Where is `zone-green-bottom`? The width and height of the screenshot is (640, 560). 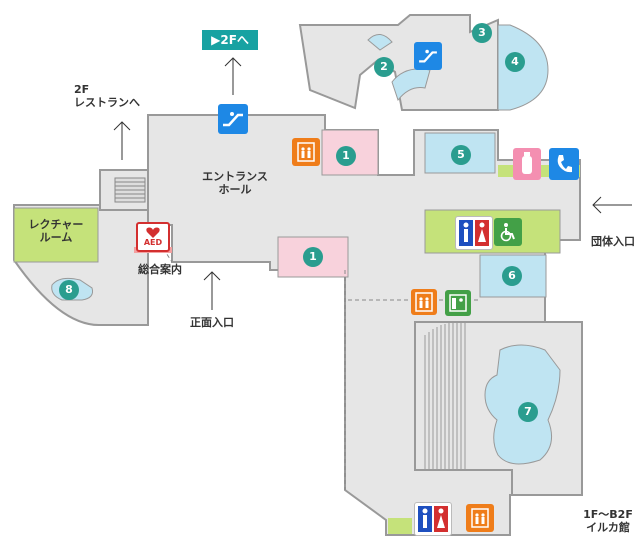
zone-green-bottom is located at coordinates (400, 526).